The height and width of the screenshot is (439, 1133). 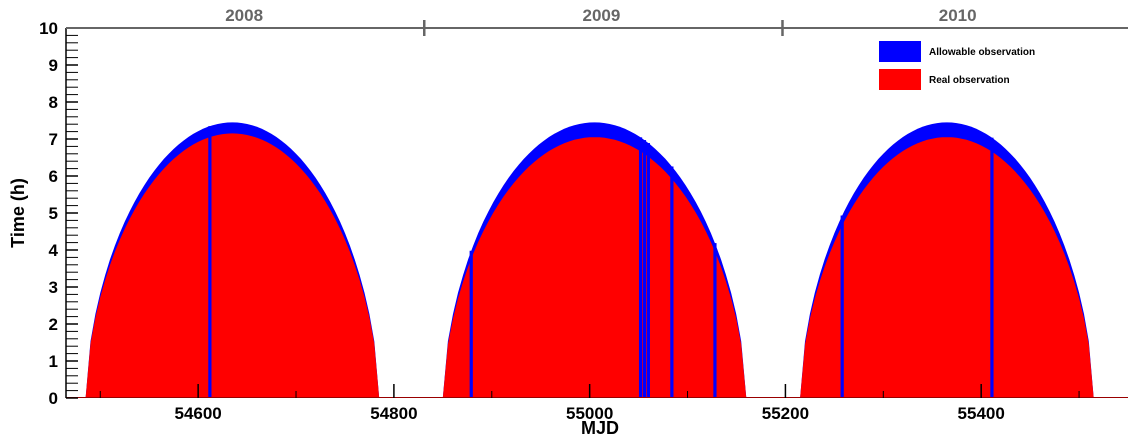 What do you see at coordinates (53, 176) in the screenshot?
I see `y-tick-label: 6` at bounding box center [53, 176].